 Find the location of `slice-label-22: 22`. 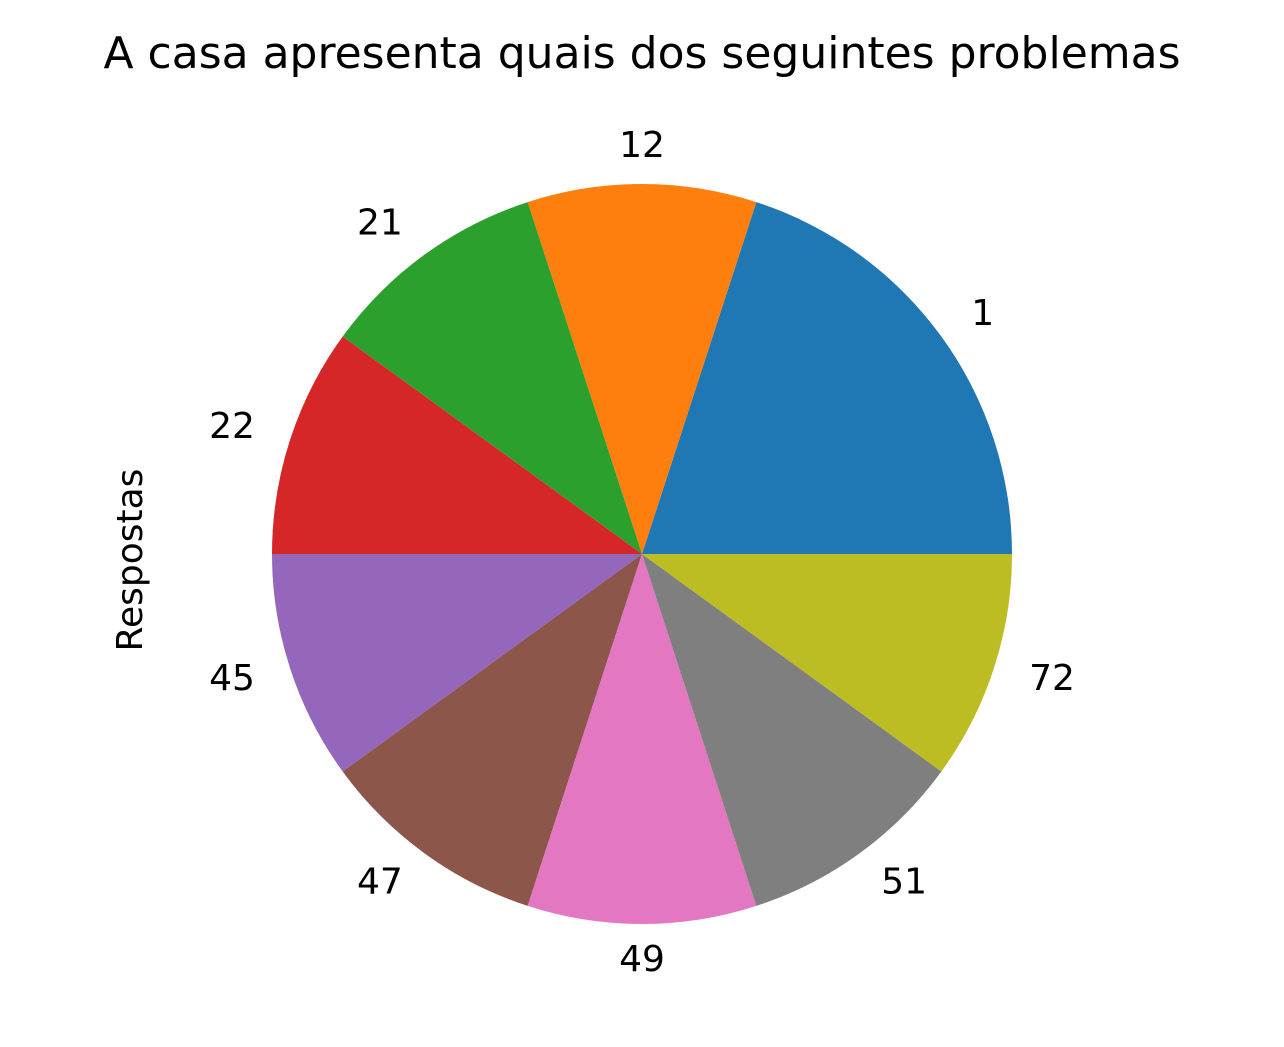

slice-label-22: 22 is located at coordinates (232, 426).